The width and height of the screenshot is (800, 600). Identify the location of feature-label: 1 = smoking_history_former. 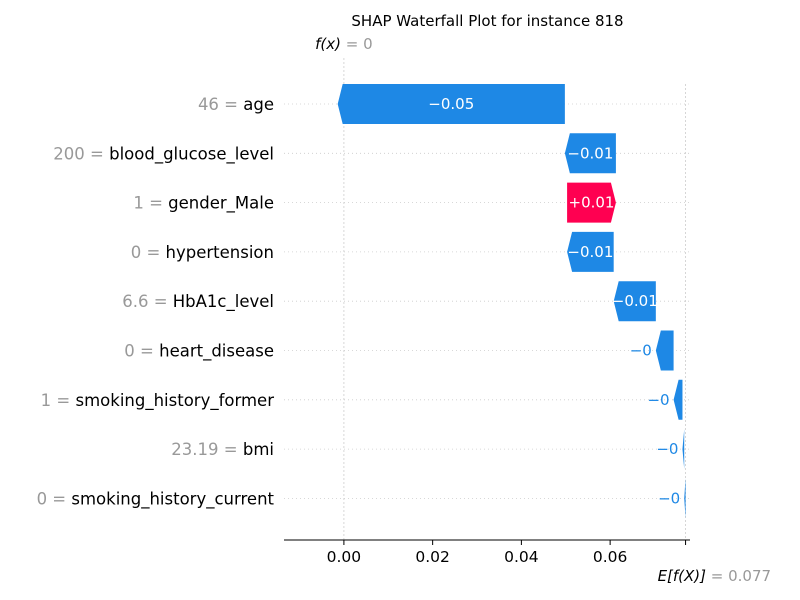
(158, 401).